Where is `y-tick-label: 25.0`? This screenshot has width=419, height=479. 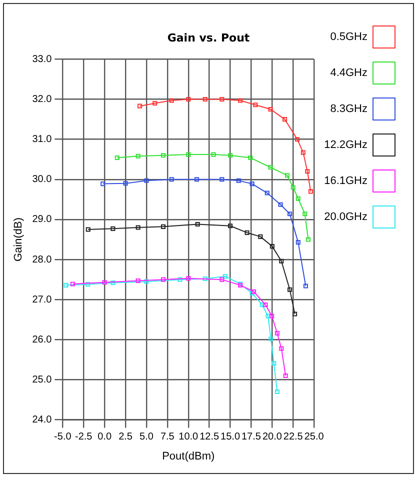 y-tick-label: 25.0 is located at coordinates (42, 380).